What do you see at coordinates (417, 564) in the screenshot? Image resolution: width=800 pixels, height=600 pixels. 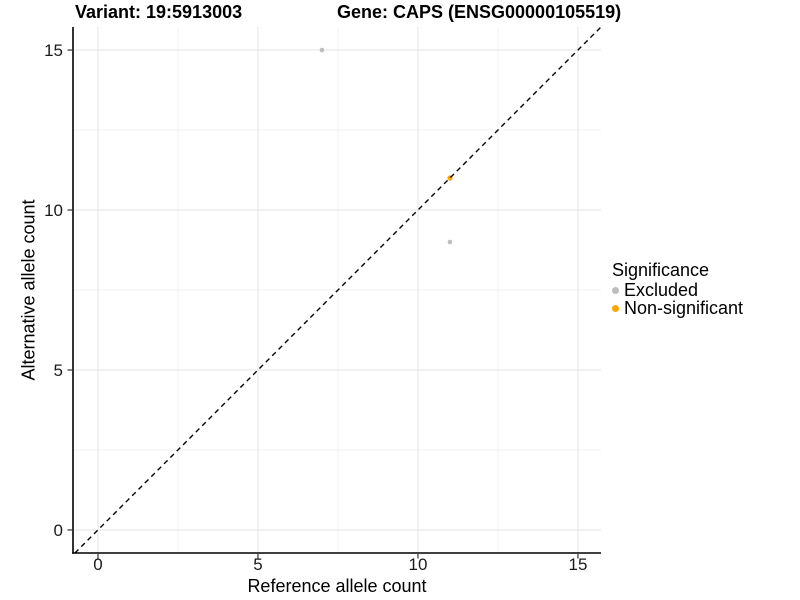 I see `x-tick-label: 10` at bounding box center [417, 564].